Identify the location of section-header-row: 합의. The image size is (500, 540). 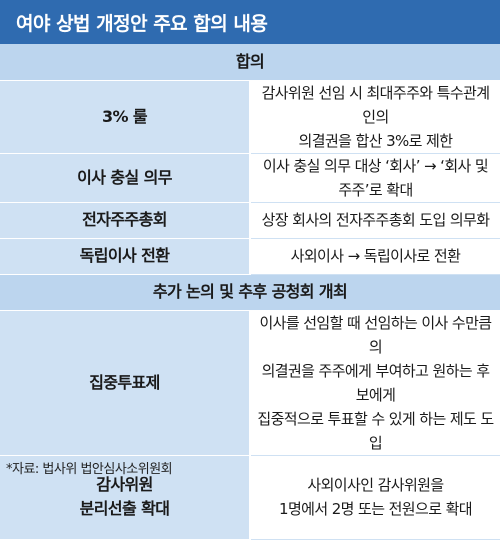
(250, 62).